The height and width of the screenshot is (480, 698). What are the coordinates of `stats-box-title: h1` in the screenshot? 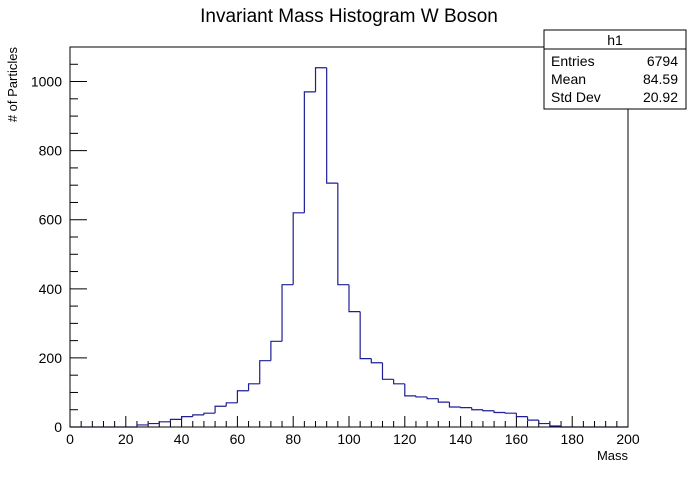 It's located at (615, 40).